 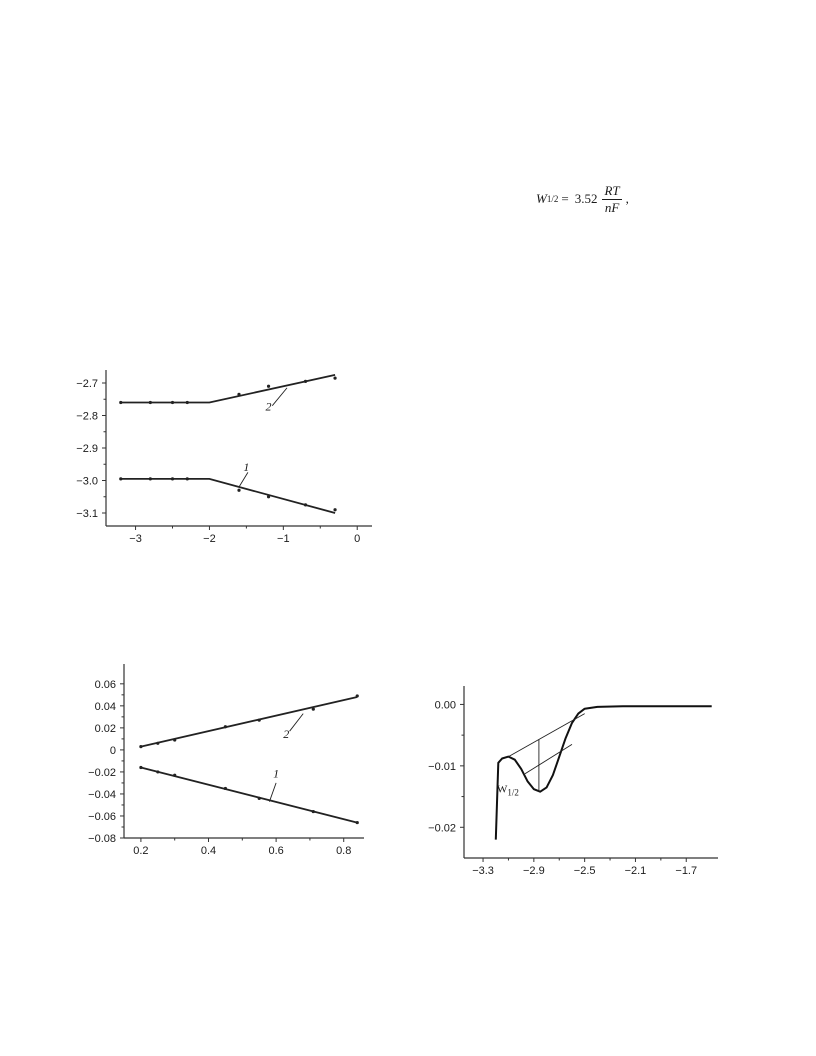 I want to click on chart-voltammogram: −3.3 −2.9 −2.5 −2.1 −1.7 0.00 −0.01 −0.02 W1/2, so click(x=573, y=781).